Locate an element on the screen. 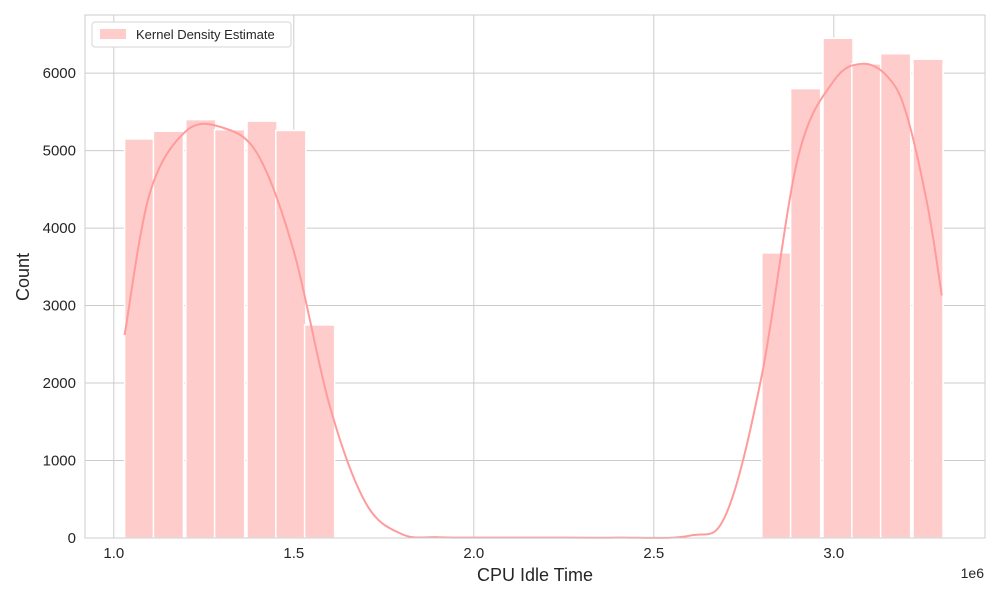 The image size is (1000, 600). y-axis-ticks: 0 1000 2000 3000 4000 5000 6000 is located at coordinates (59, 306).